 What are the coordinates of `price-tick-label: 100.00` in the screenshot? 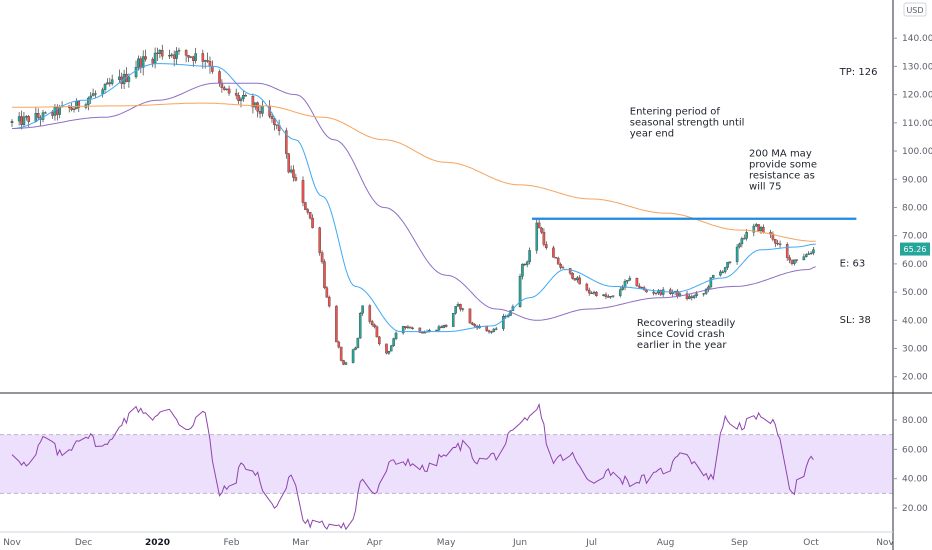 It's located at (917, 152).